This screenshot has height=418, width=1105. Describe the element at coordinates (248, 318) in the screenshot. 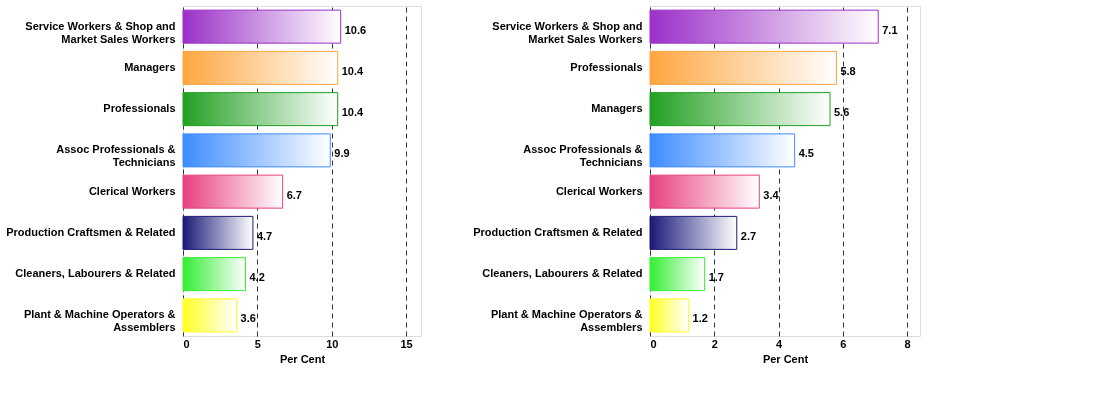

I see `data-label: 3.6` at that location.